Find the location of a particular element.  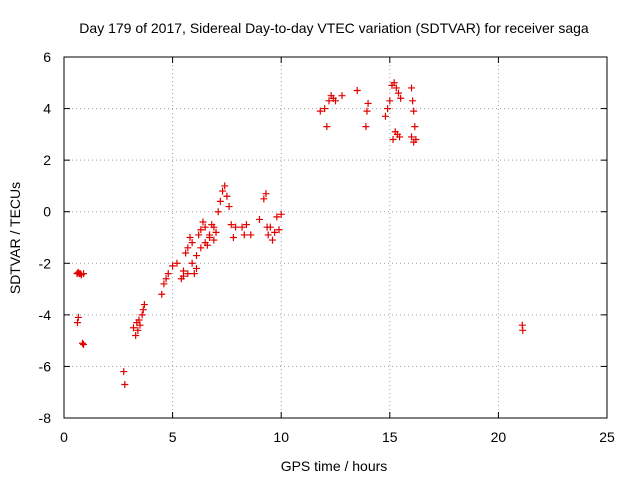

y-tick-label: 6 is located at coordinates (47, 57).